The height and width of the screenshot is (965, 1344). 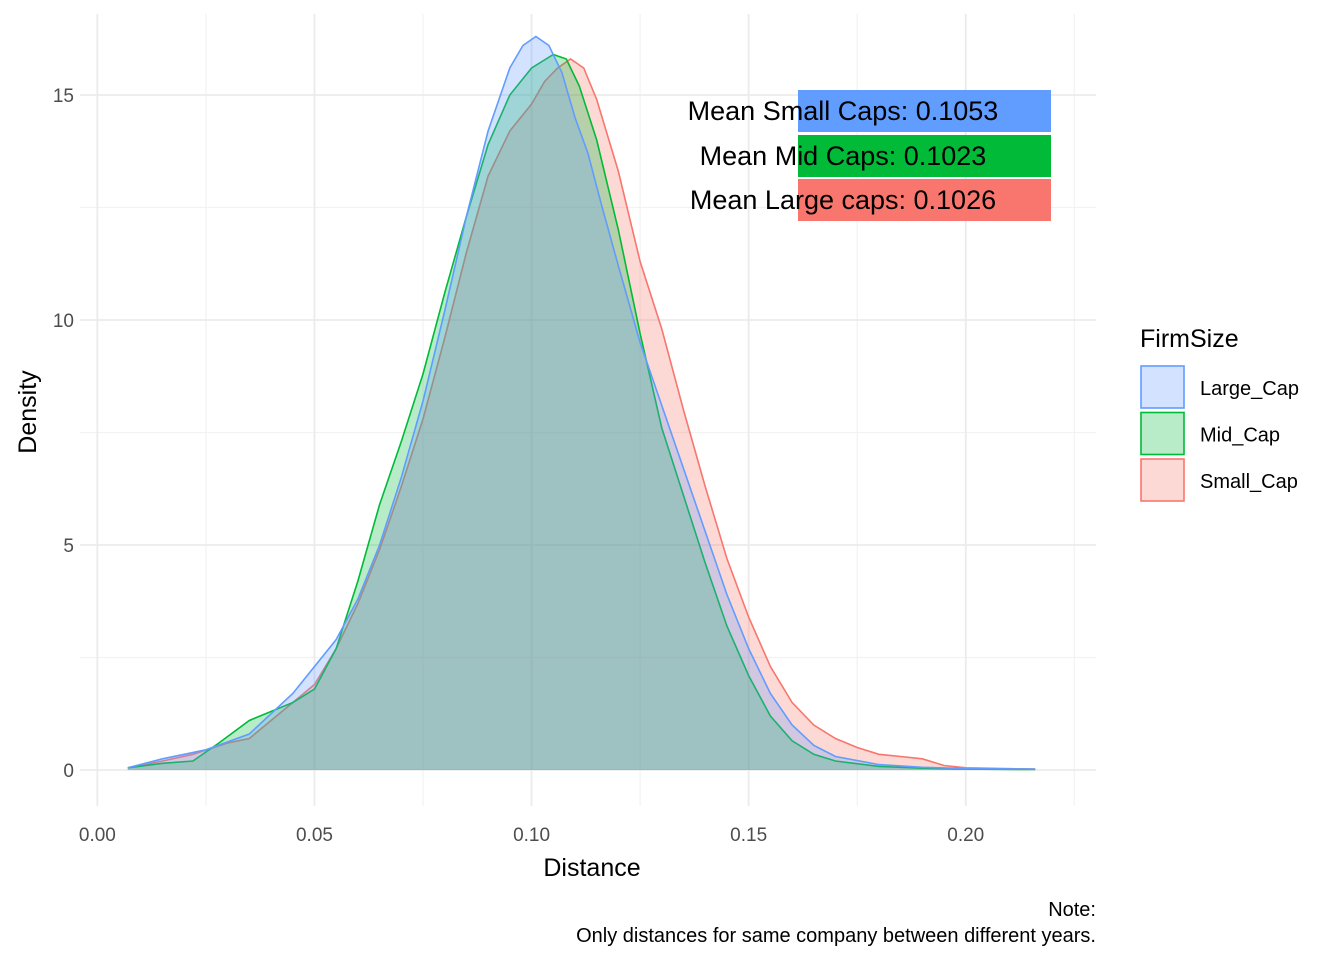 I want to click on x-tick-label: 0.10, so click(x=531, y=835).